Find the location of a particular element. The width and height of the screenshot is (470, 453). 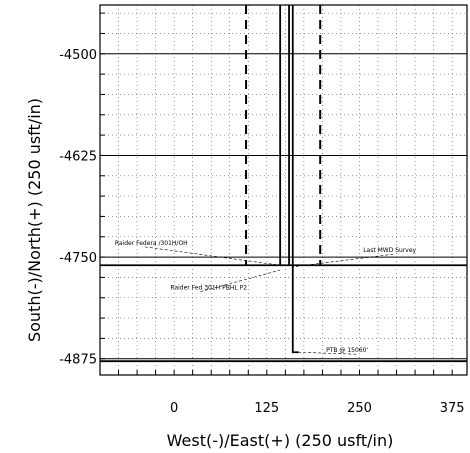

x-axis-title: West(-)/East(+) (250 usft/in) is located at coordinates (280, 440).